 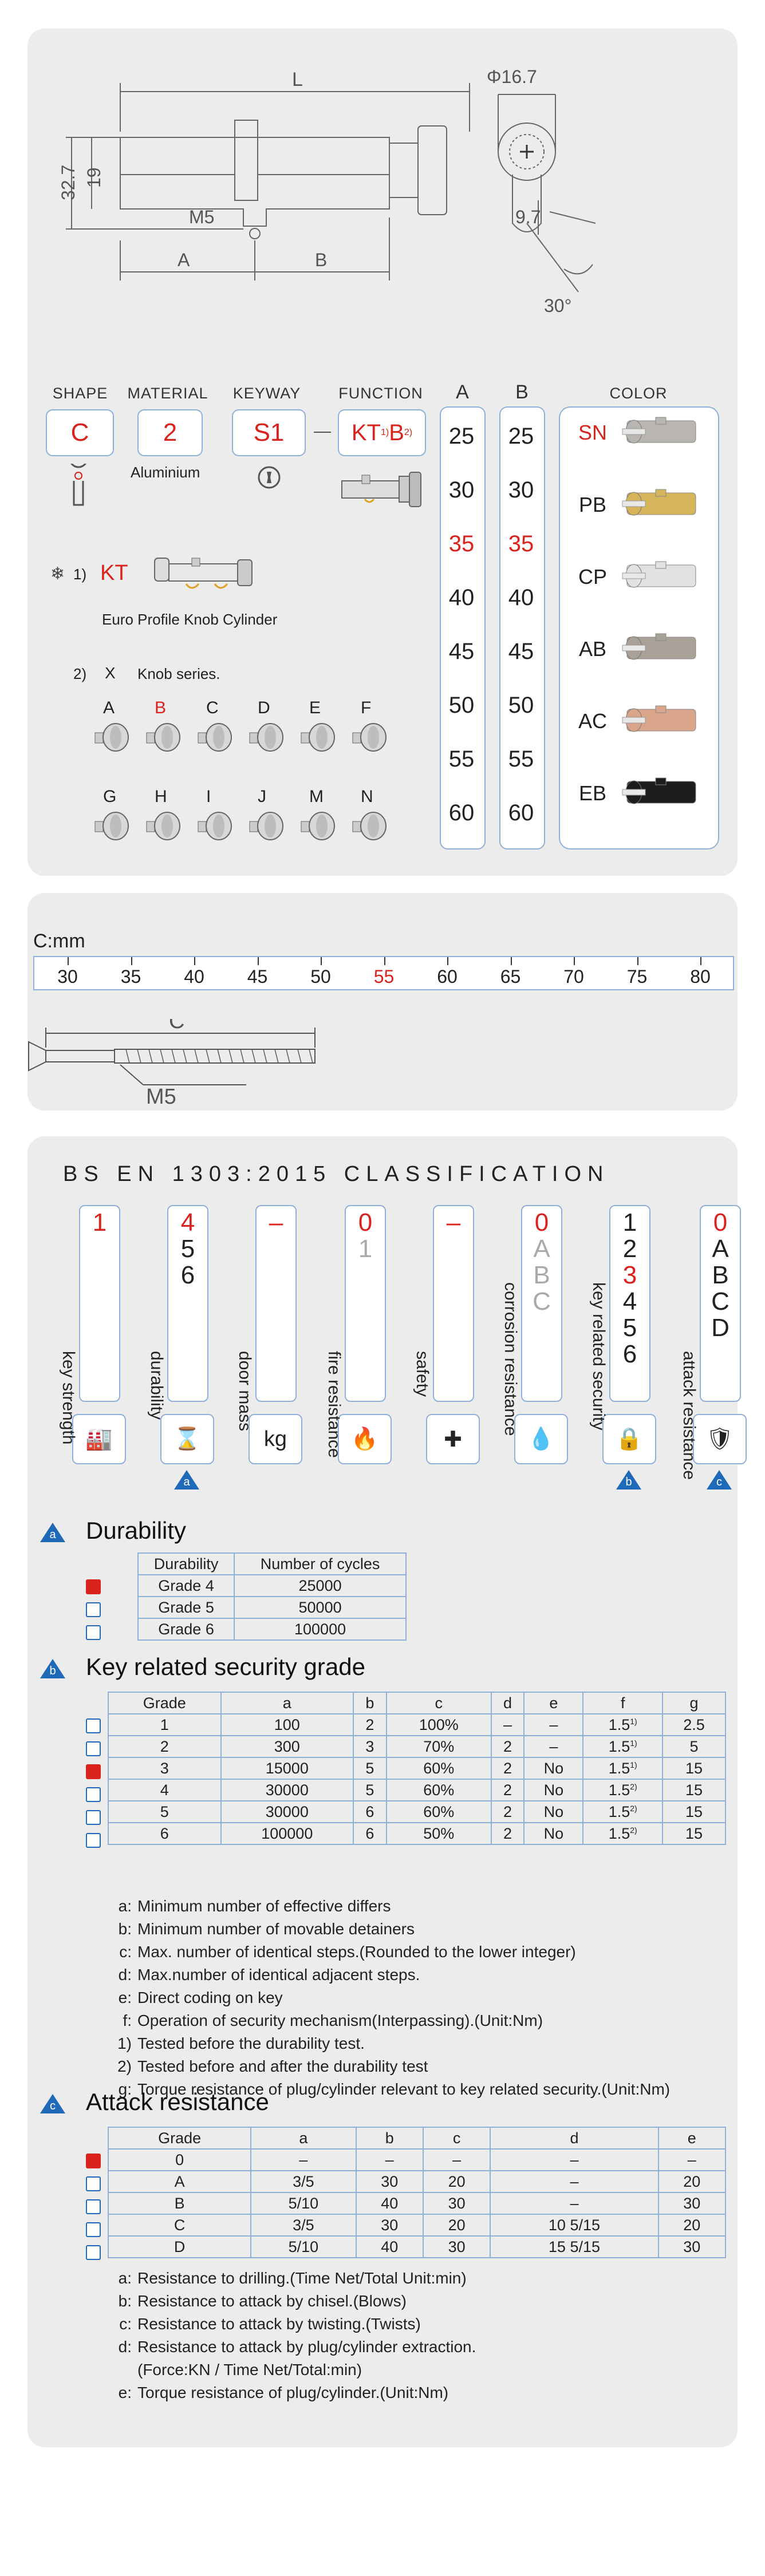 I want to click on knob-label-c: C, so click(x=212, y=707).